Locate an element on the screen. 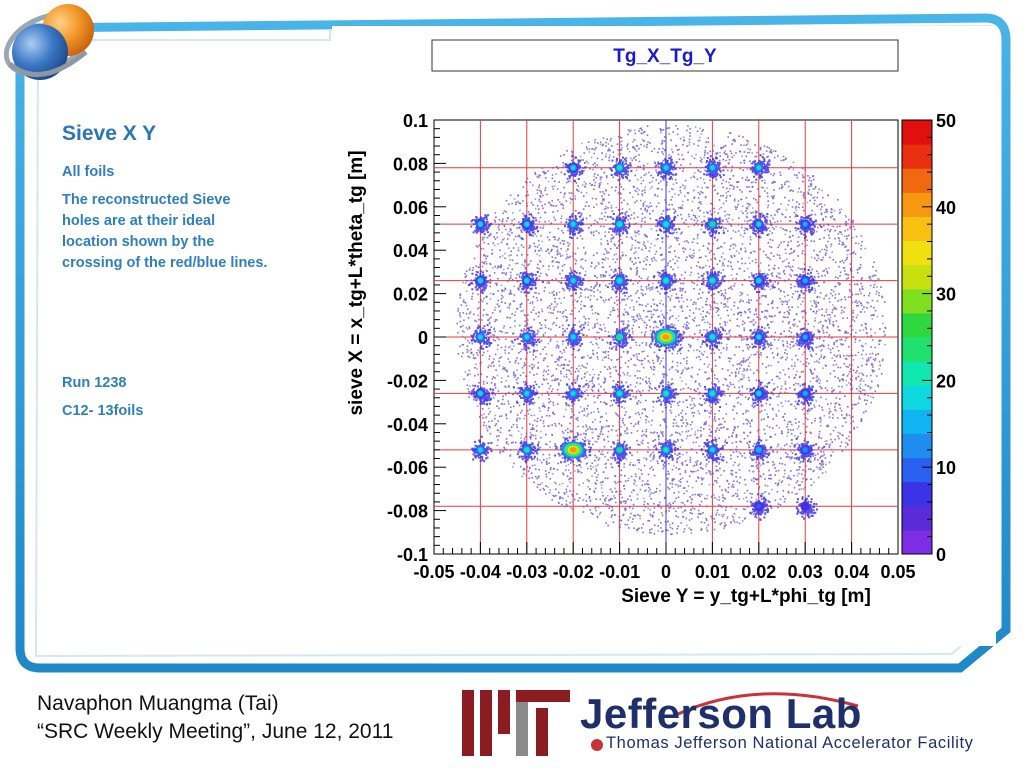  y-tick-label: -0.02 is located at coordinates (407, 381).